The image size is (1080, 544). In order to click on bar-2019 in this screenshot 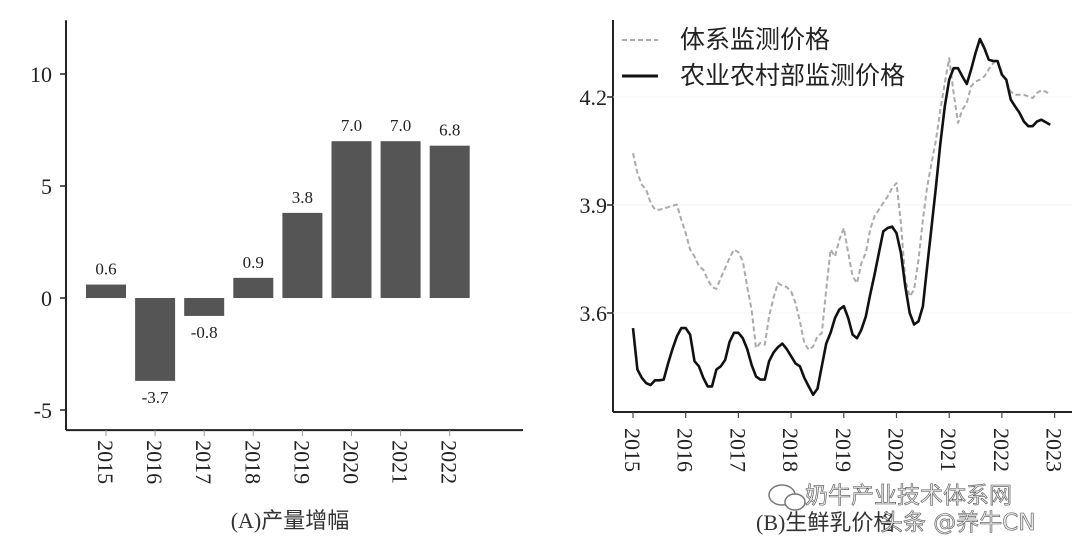, I will do `click(302, 255)`.